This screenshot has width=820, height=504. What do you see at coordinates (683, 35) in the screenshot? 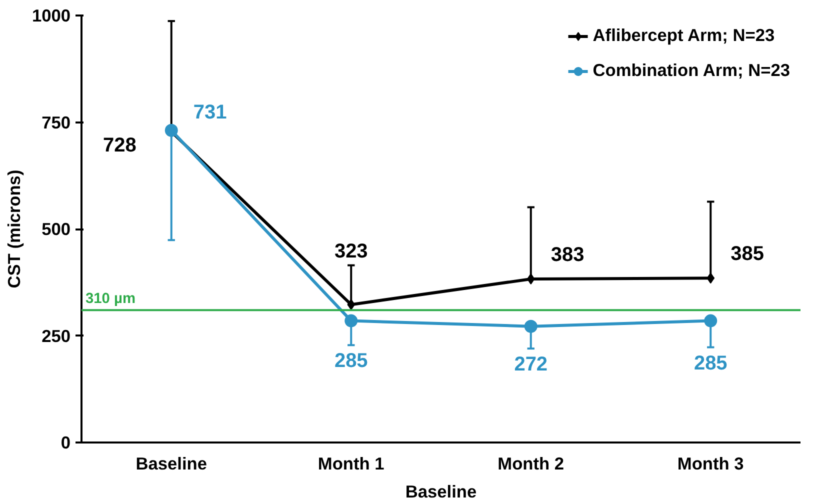
I see `legend-label: Aflibercept Arm; N=23` at bounding box center [683, 35].